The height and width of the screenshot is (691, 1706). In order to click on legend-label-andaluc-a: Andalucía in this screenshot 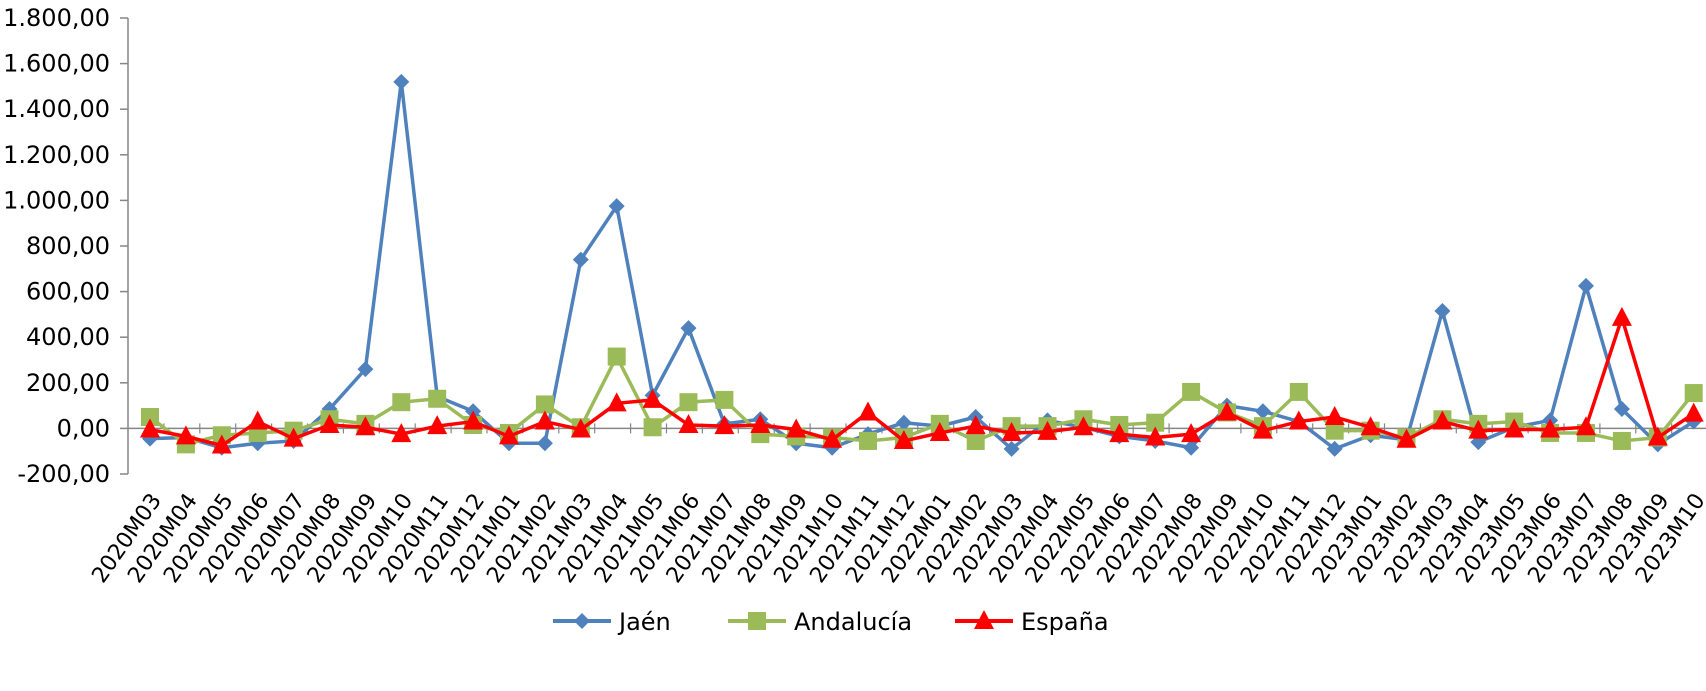, I will do `click(853, 622)`.